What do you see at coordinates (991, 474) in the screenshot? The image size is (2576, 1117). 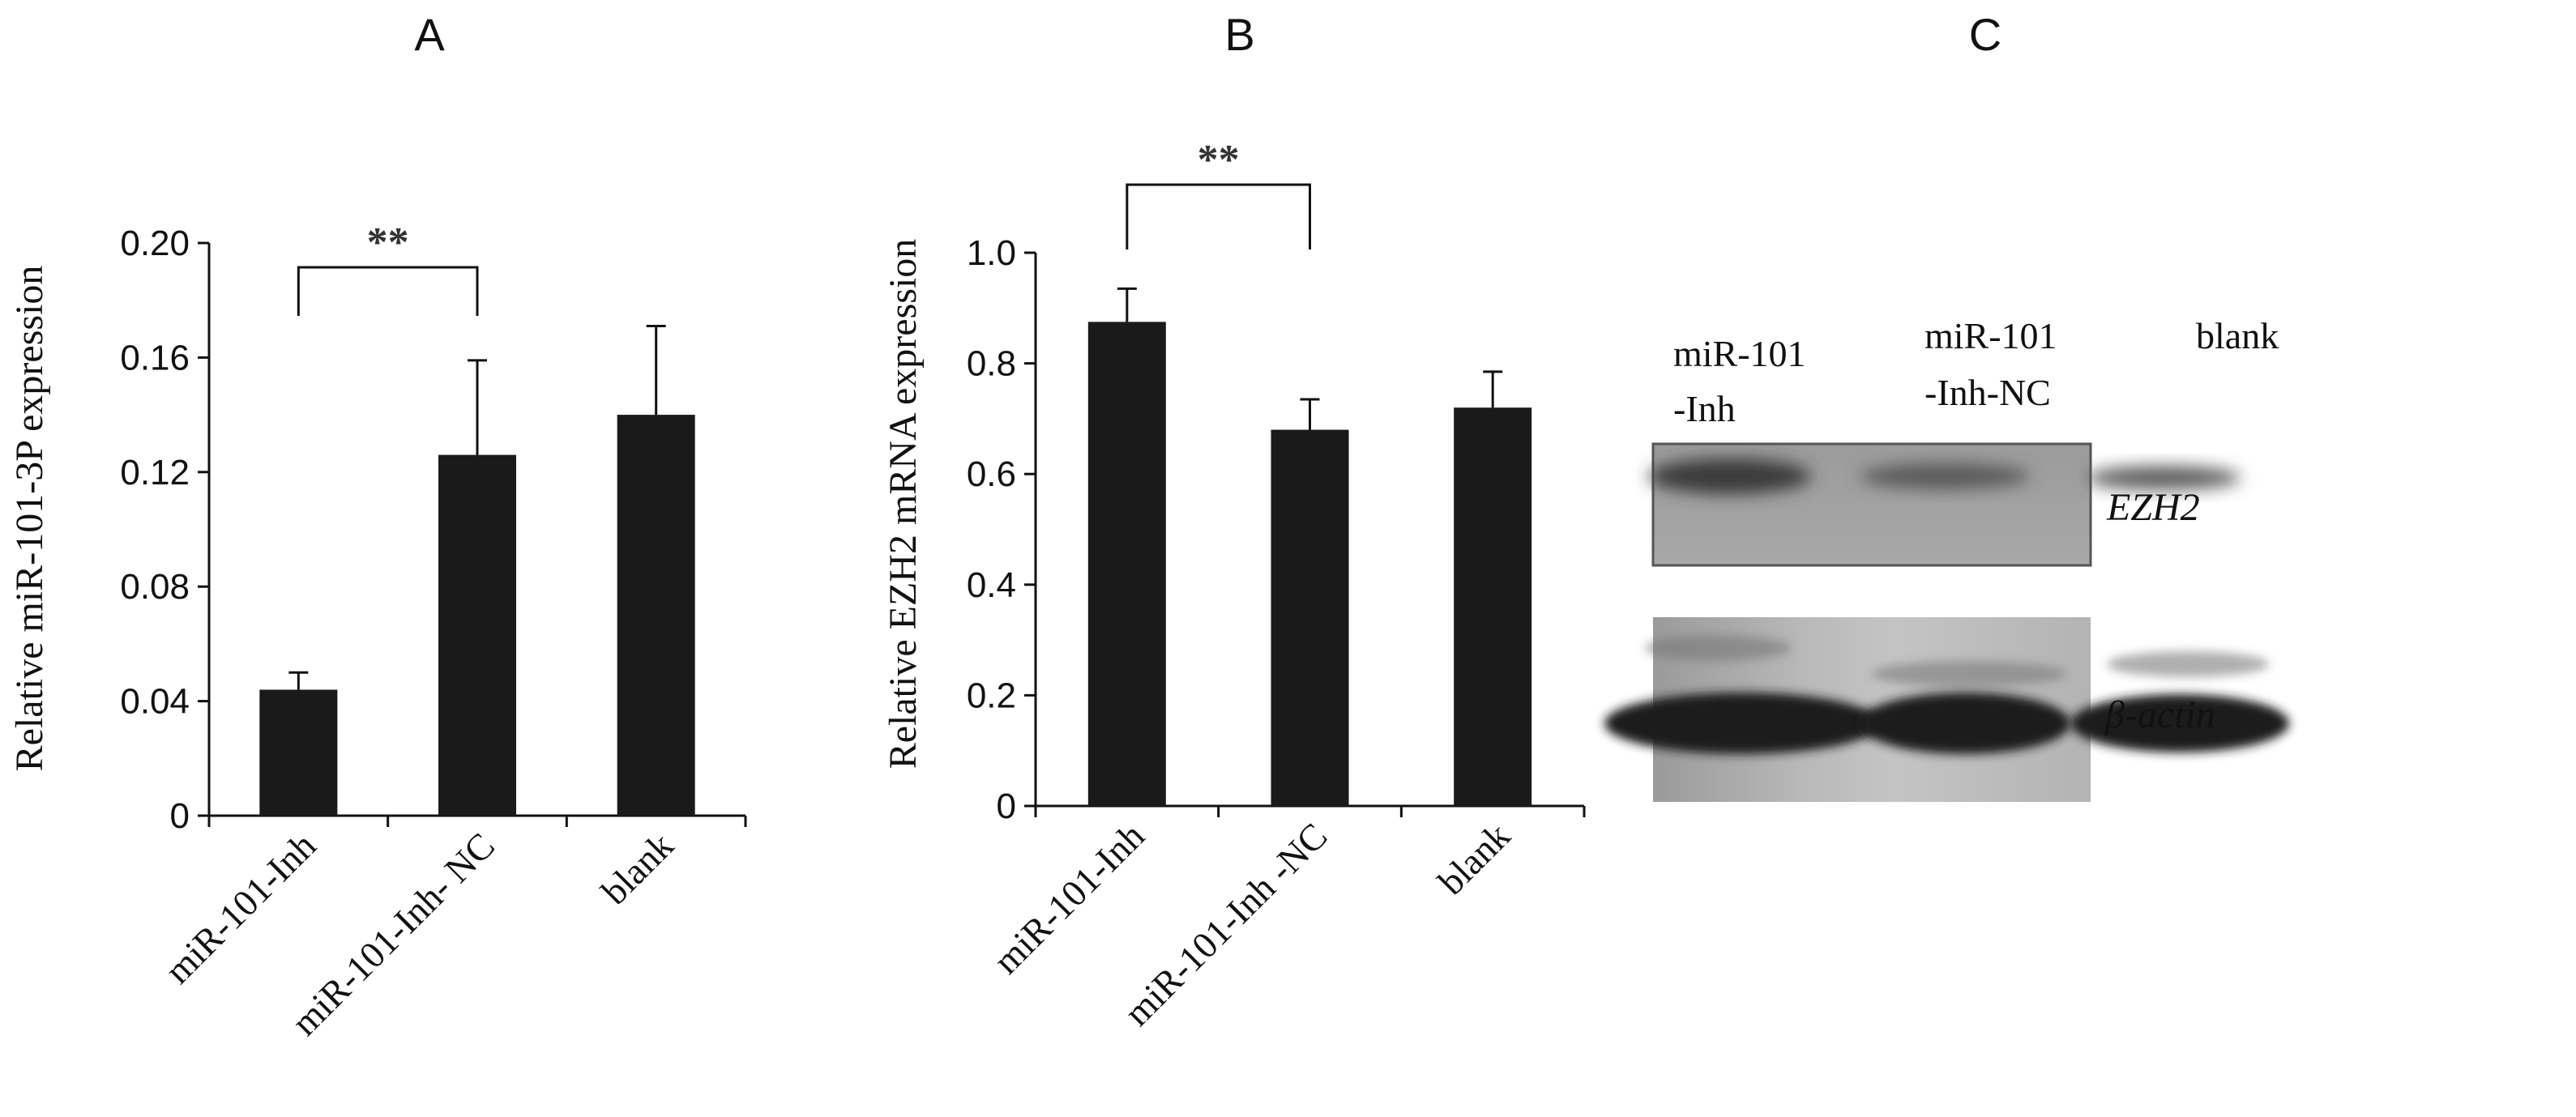 I see `y-tick-label: 0.6` at bounding box center [991, 474].